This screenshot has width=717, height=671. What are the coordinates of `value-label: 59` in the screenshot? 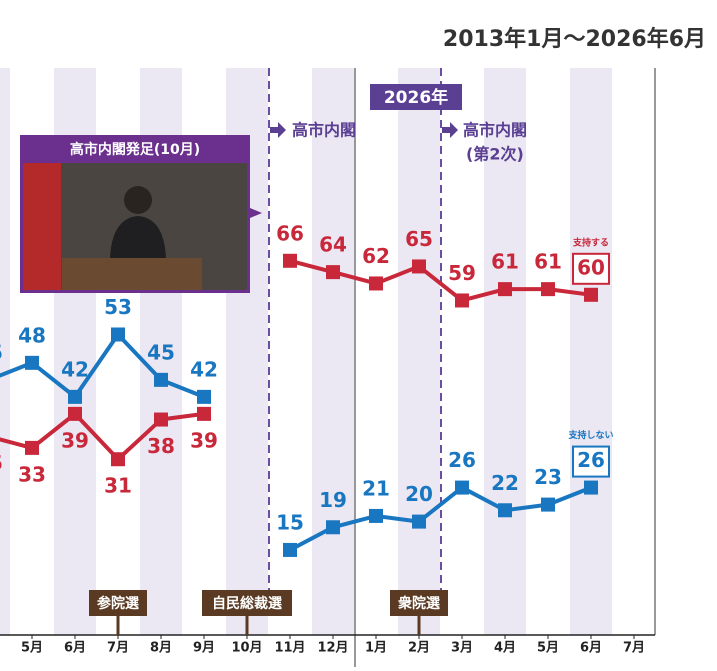 It's located at (462, 273).